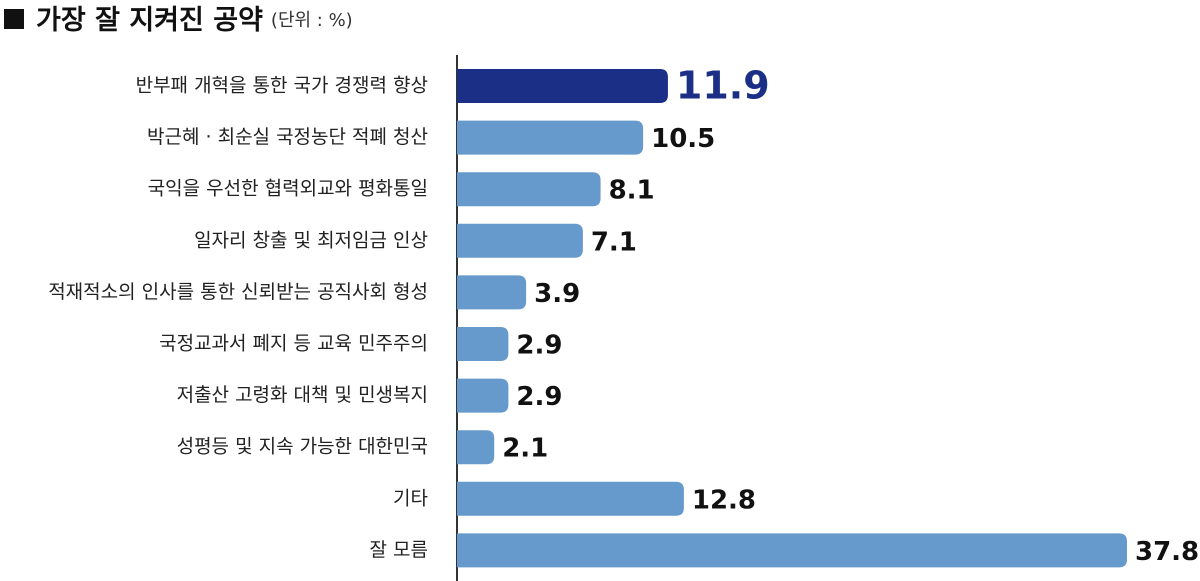  Describe the element at coordinates (557, 294) in the screenshot. I see `value-label: 3.9` at that location.